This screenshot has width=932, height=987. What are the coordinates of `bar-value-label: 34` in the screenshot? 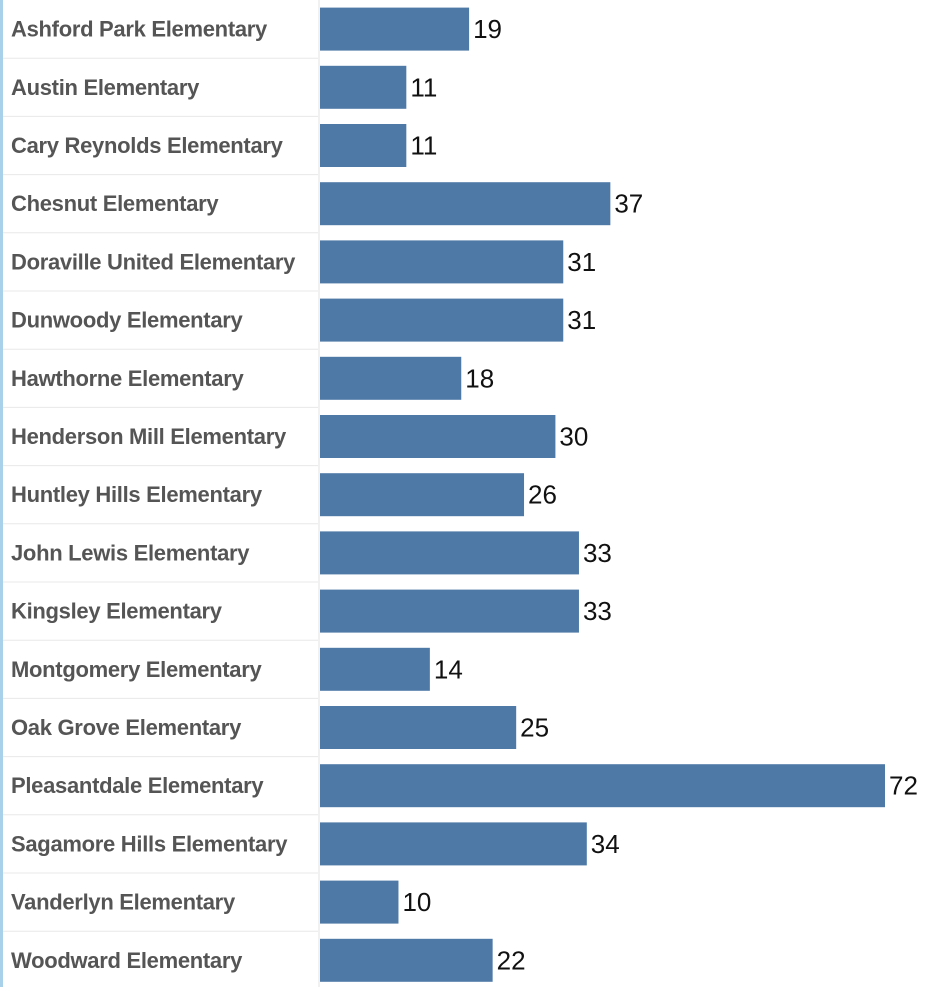 It's located at (605, 844).